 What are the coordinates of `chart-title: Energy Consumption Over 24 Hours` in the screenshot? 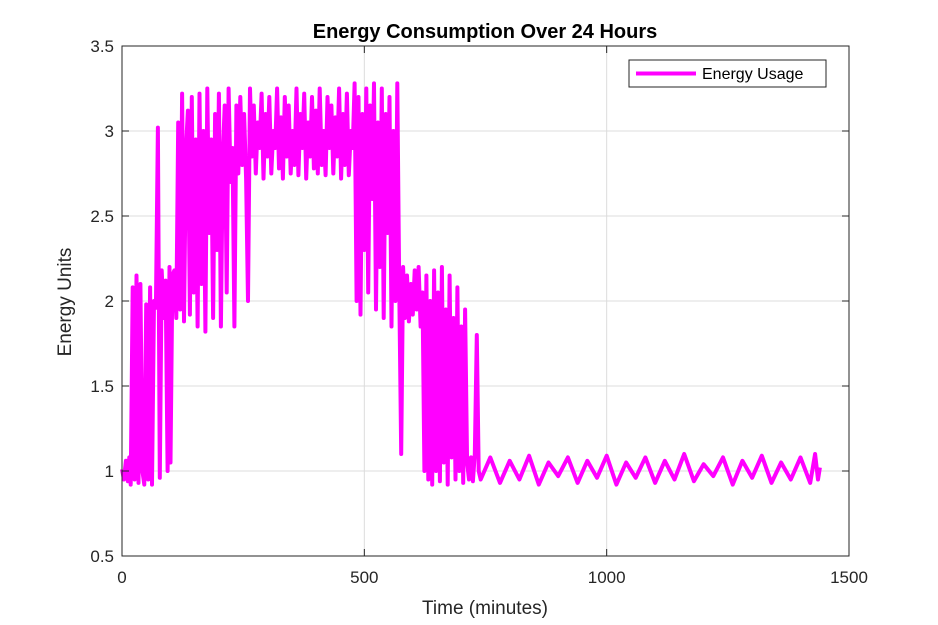 It's located at (485, 32).